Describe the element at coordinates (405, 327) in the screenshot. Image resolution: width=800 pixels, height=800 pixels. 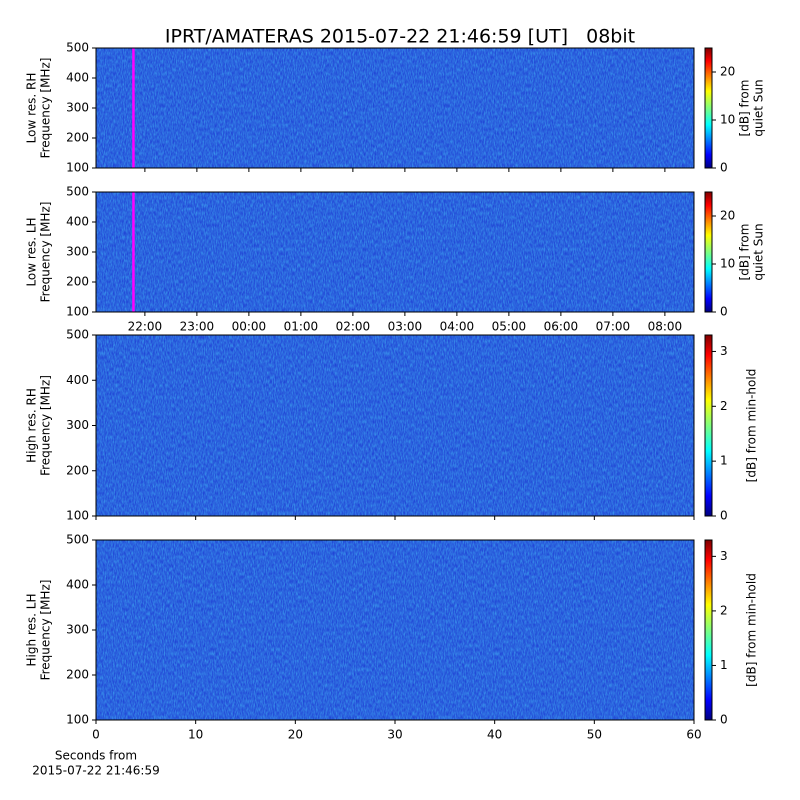
I see `x-tick-label: 03:00` at that location.